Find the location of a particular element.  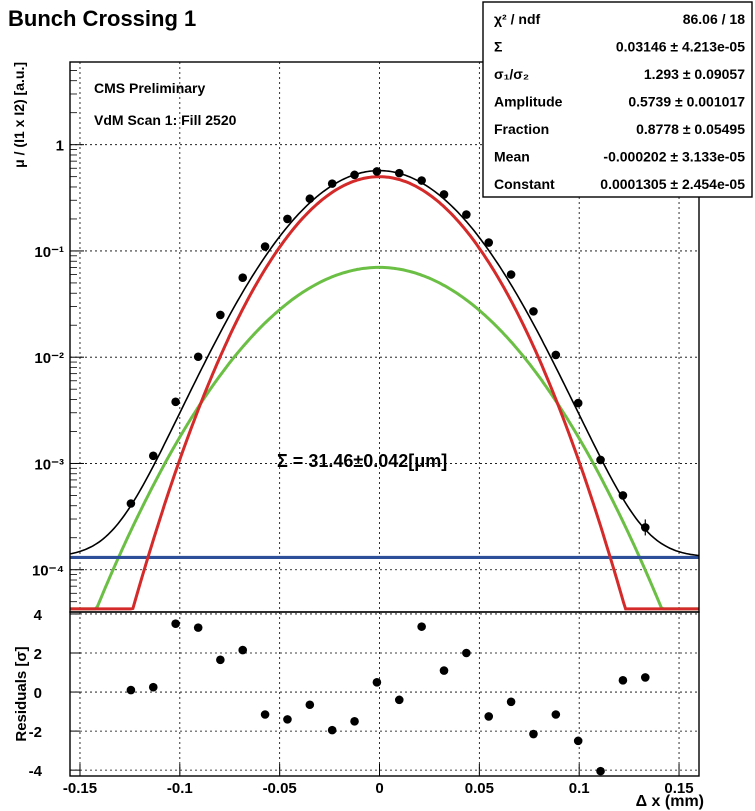

stats-row-label: Fraction is located at coordinates (521, 129).